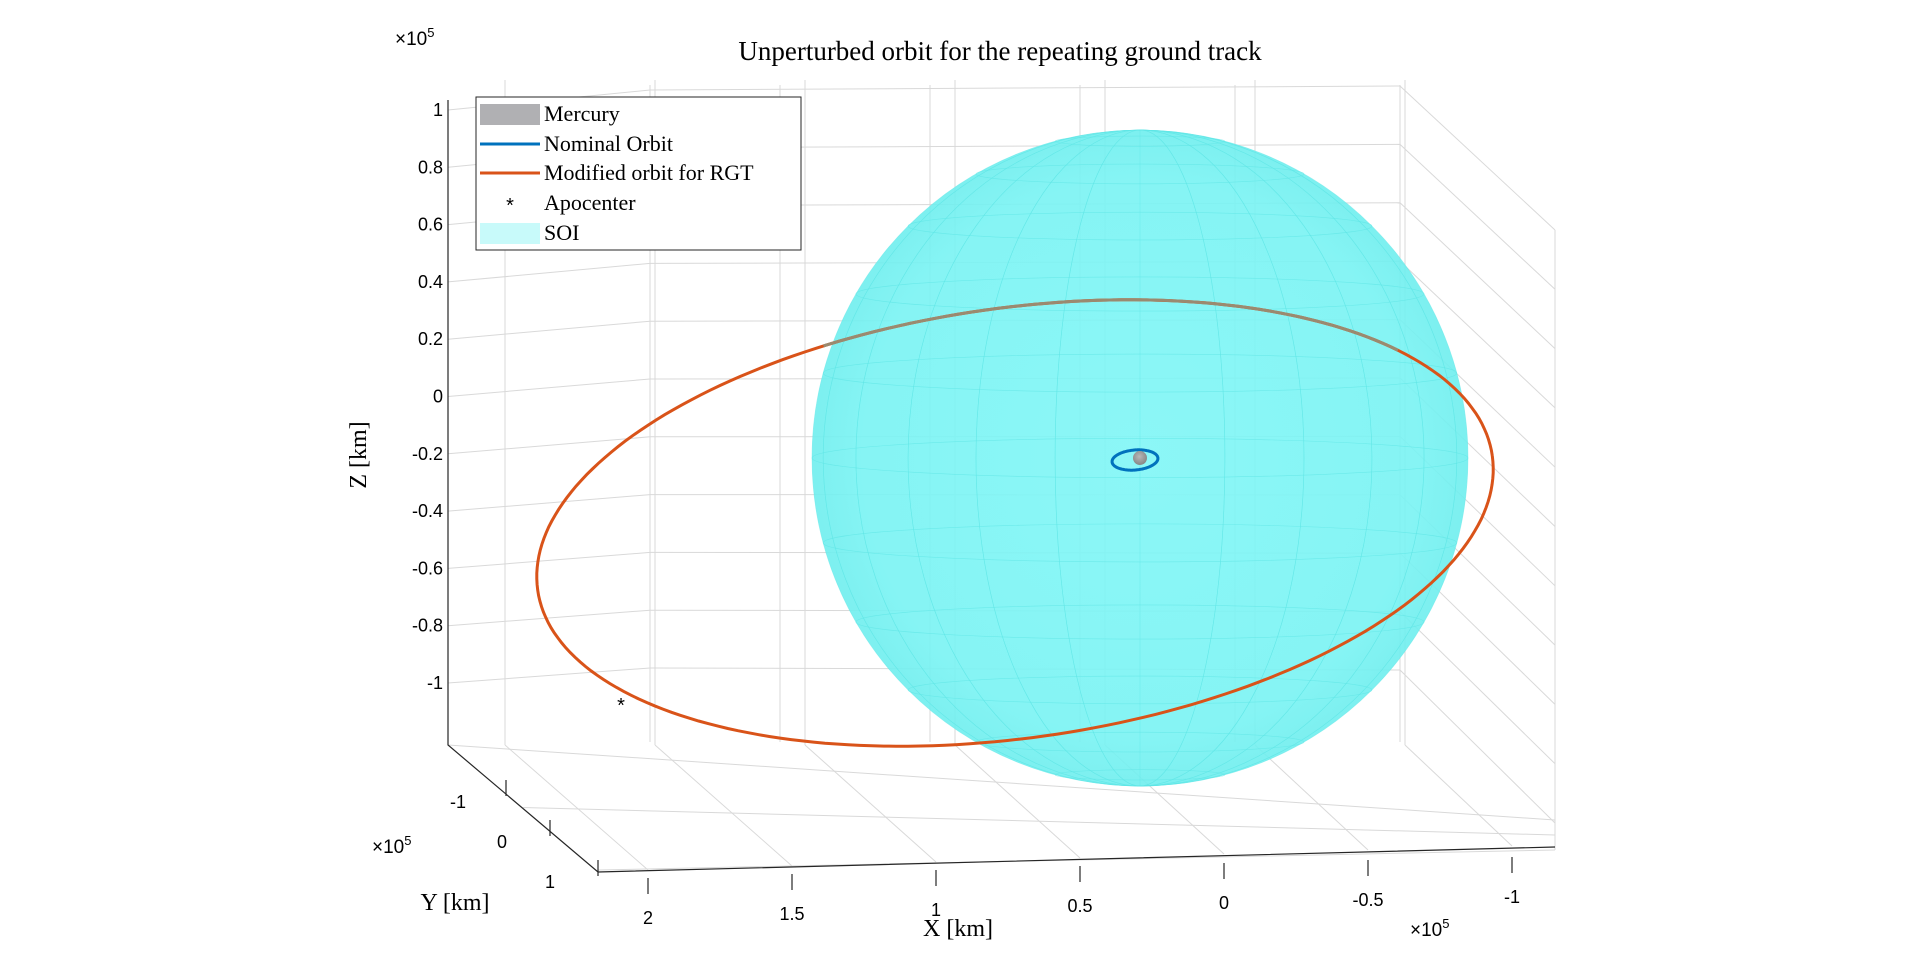 Image resolution: width=1920 pixels, height=971 pixels. I want to click on legend-swatch-mercury, so click(510, 114).